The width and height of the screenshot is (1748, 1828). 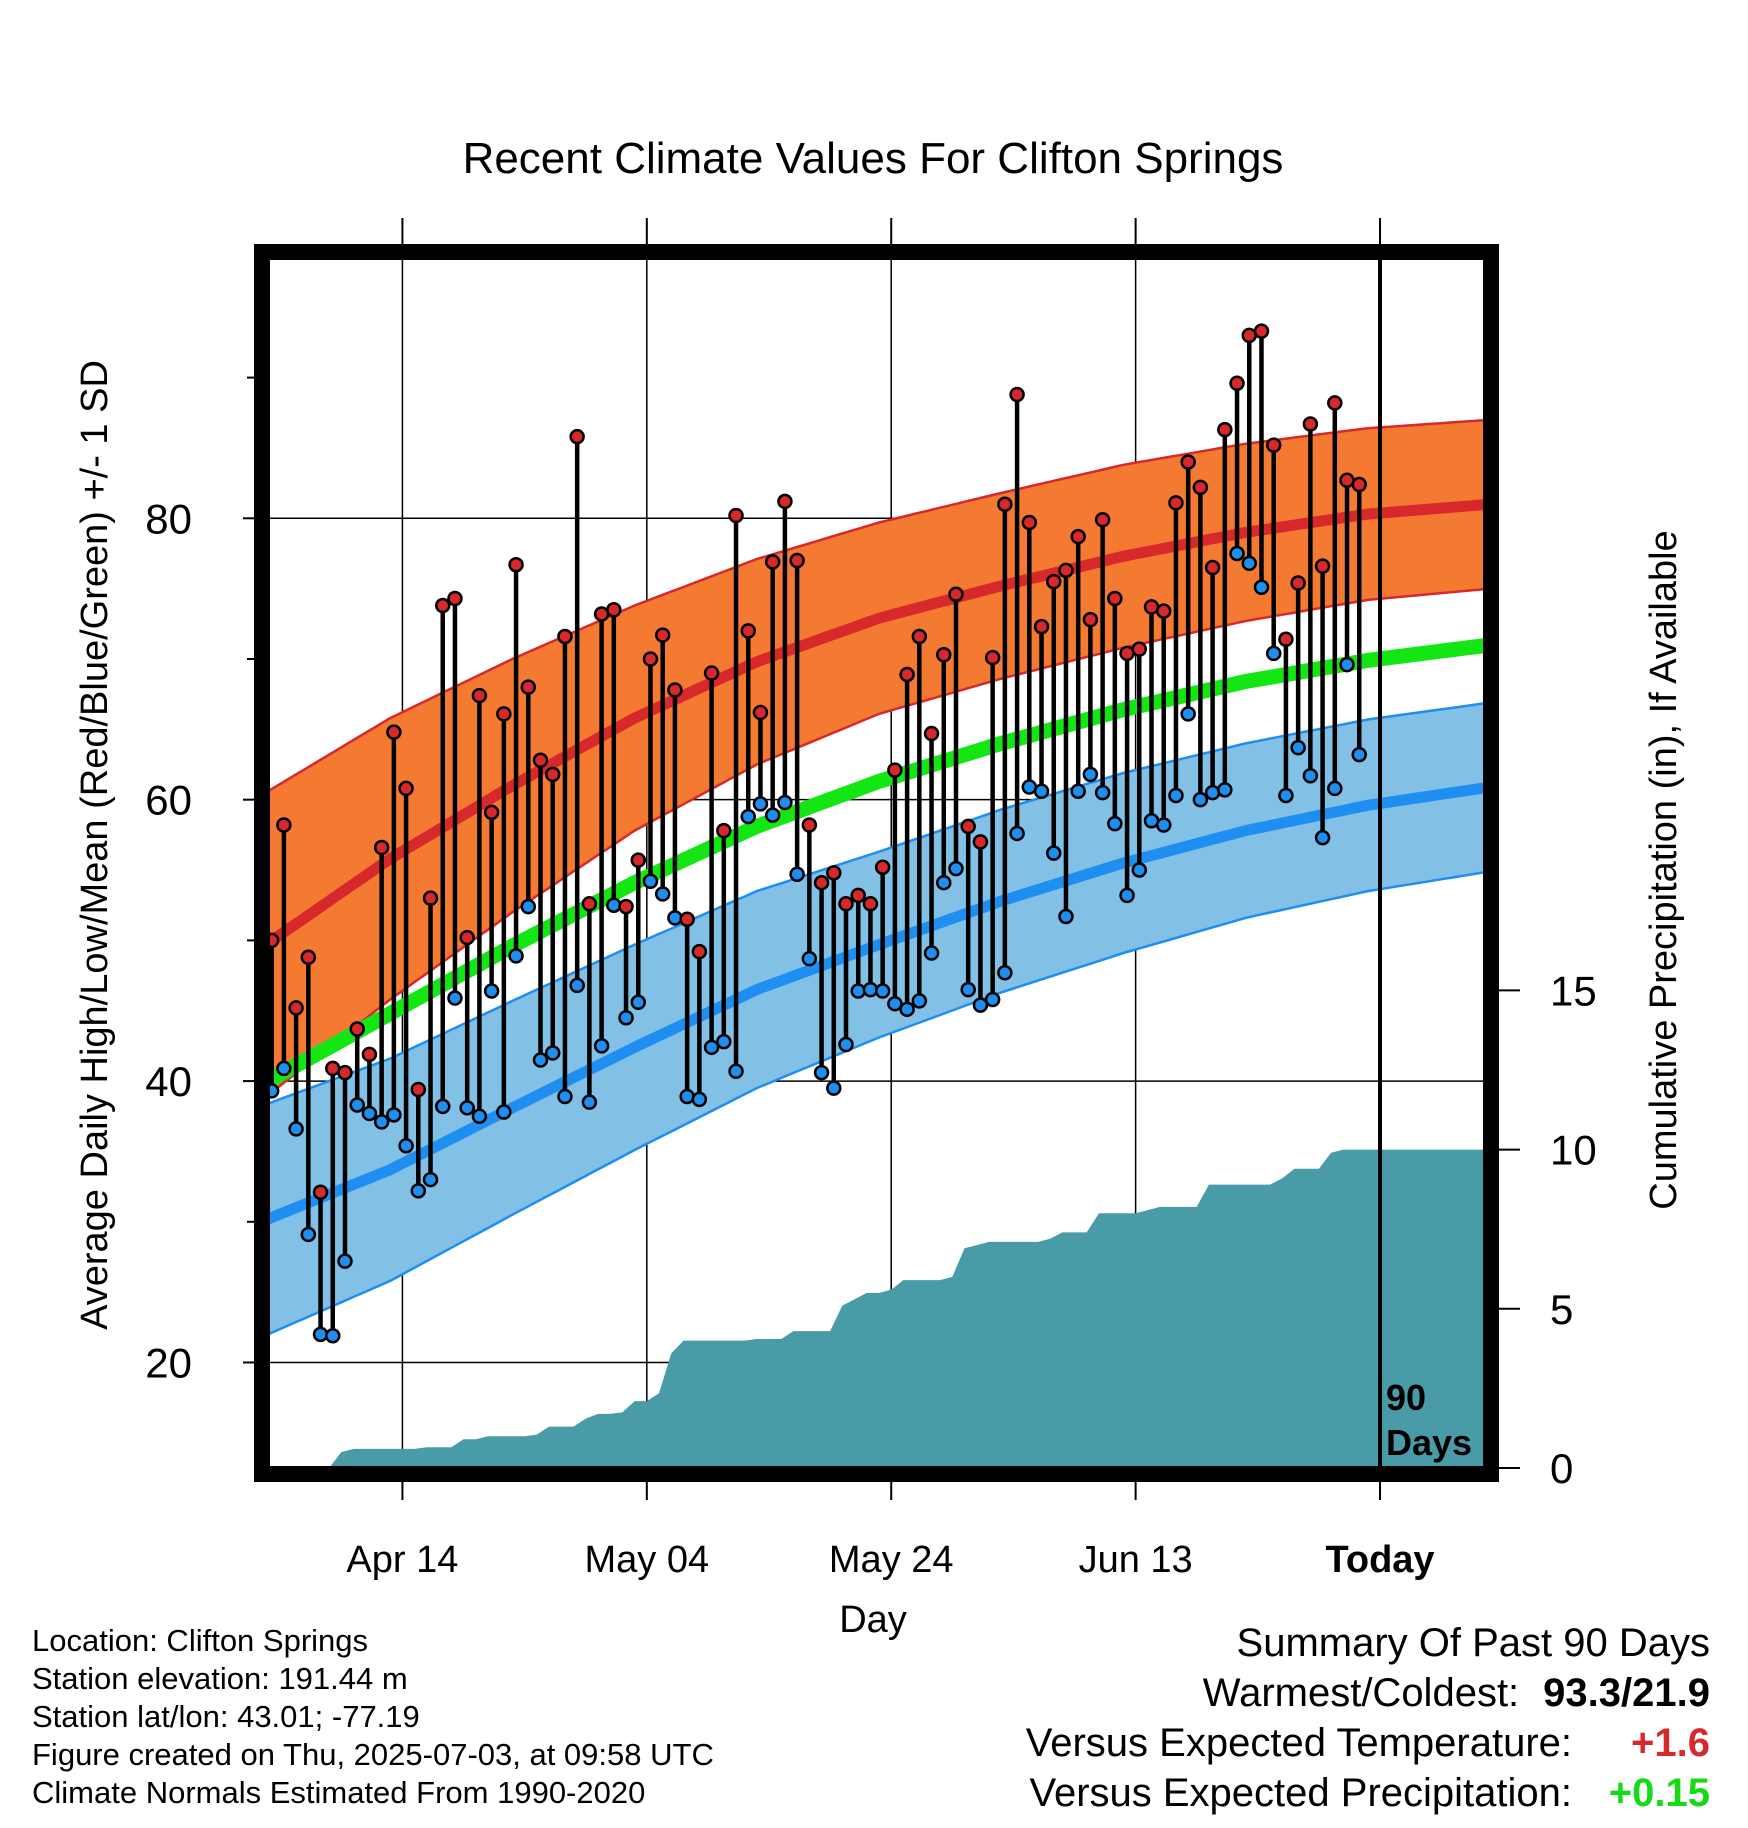 What do you see at coordinates (1473, 1643) in the screenshot?
I see `summary-title: Summary Of Past 90 Days` at bounding box center [1473, 1643].